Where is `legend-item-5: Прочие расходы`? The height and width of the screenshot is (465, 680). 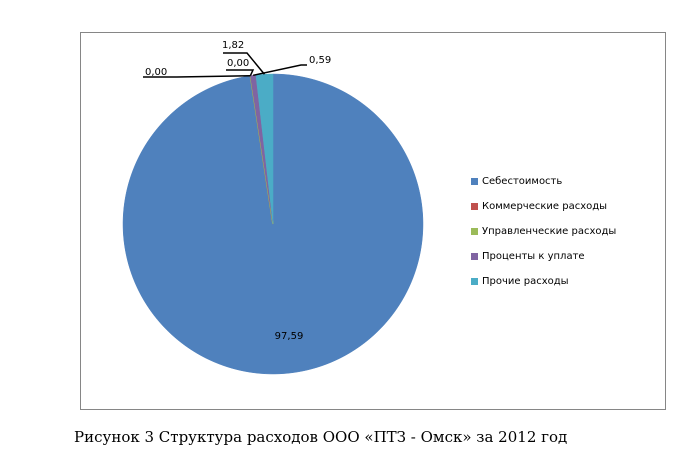
legend-item-5: Прочие расходы is located at coordinates (543, 281).